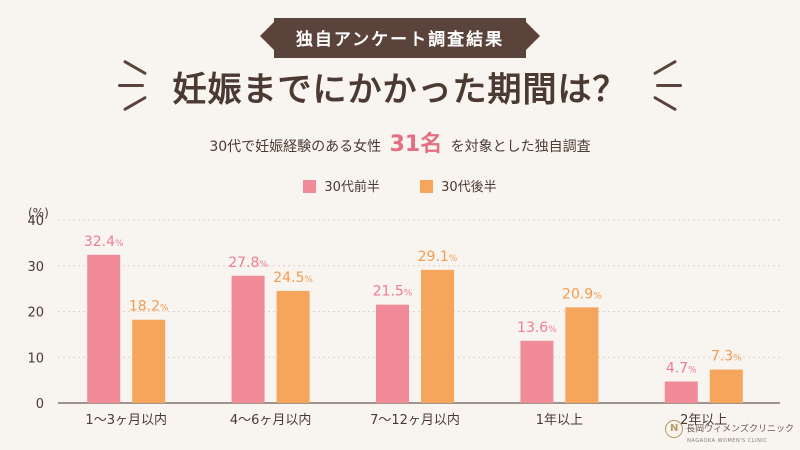  What do you see at coordinates (400, 185) in the screenshot?
I see `chart-legend: 30代前半 30代後半` at bounding box center [400, 185].